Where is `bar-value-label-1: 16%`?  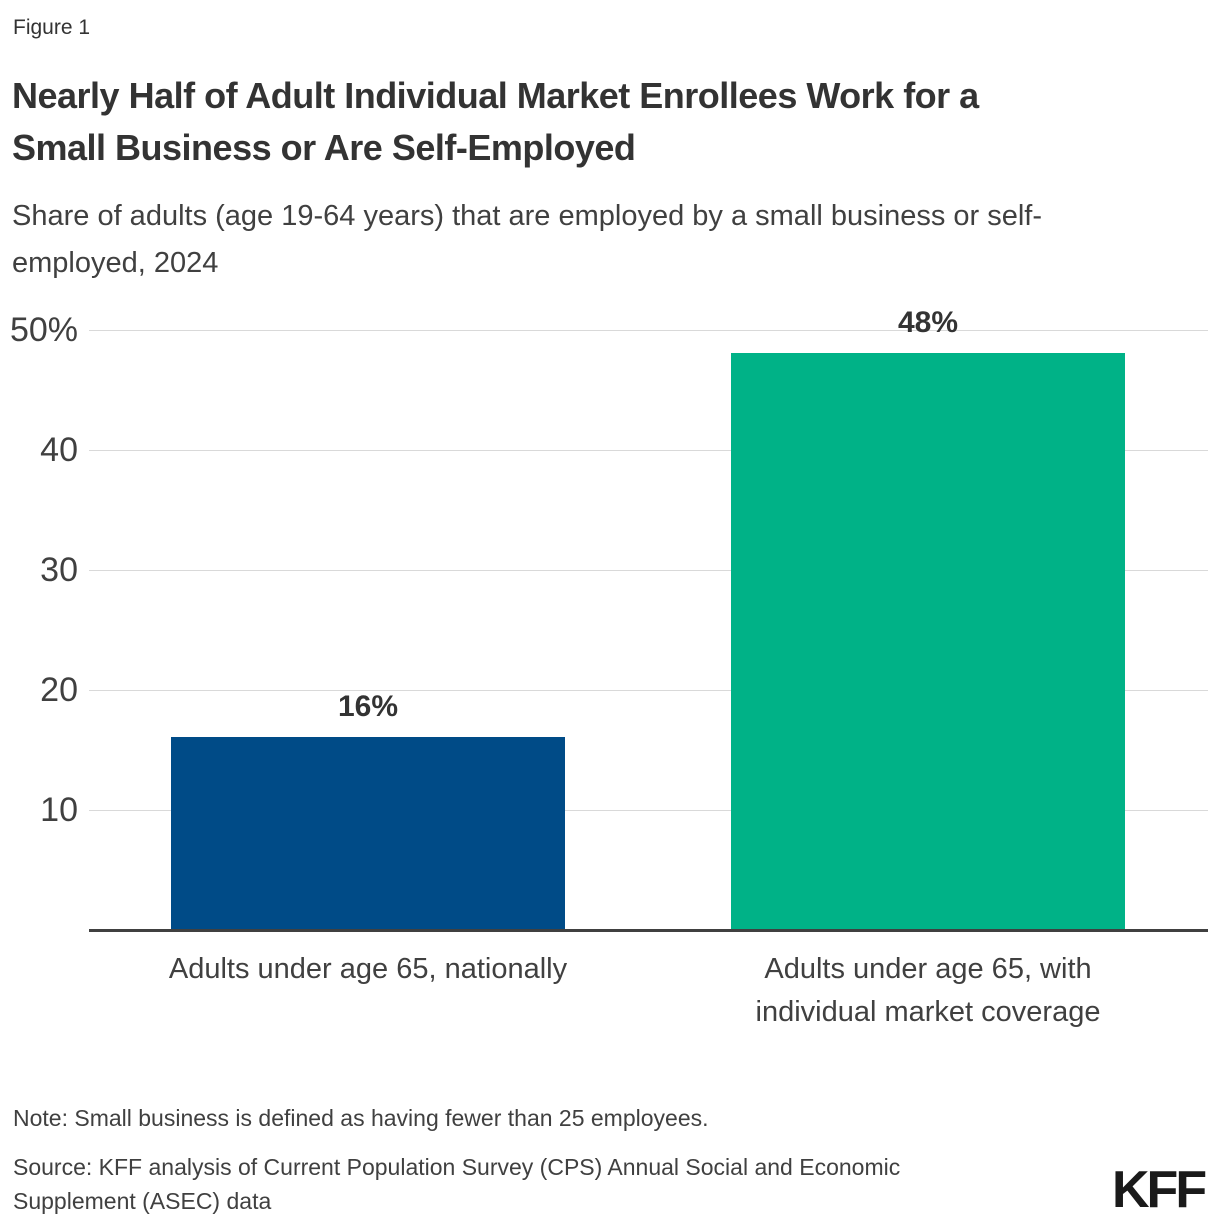
bar-value-label-1: 16% is located at coordinates (368, 706).